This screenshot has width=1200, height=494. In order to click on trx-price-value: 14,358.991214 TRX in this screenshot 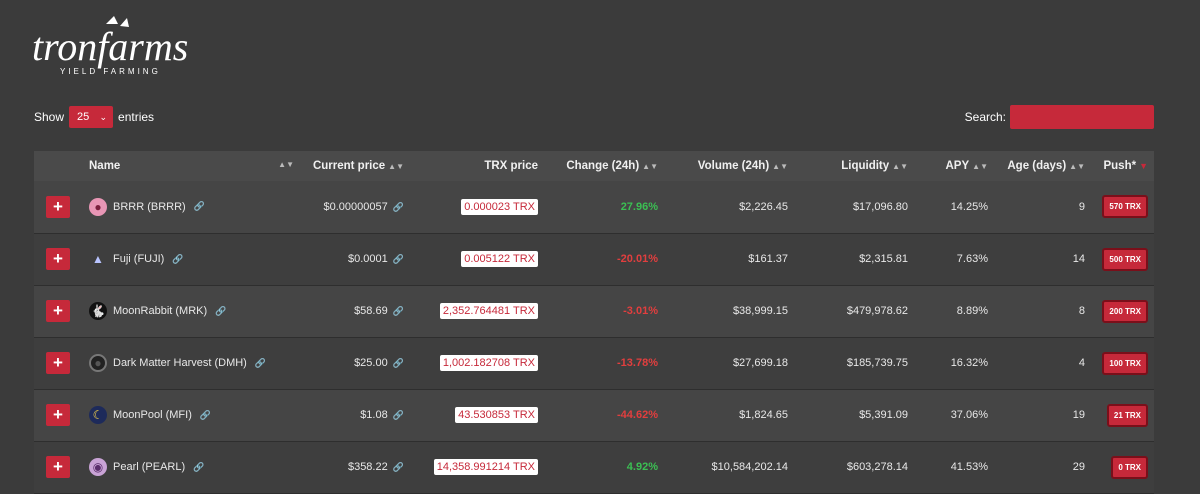, I will do `click(485, 467)`.